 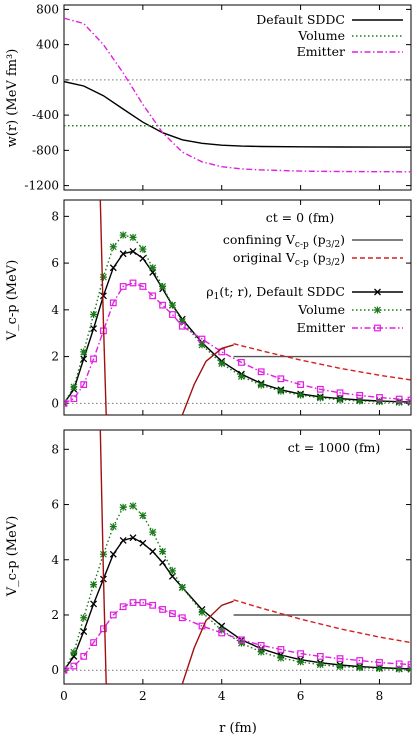 What do you see at coordinates (377, 292) in the screenshot?
I see `legend-line-marker` at bounding box center [377, 292].